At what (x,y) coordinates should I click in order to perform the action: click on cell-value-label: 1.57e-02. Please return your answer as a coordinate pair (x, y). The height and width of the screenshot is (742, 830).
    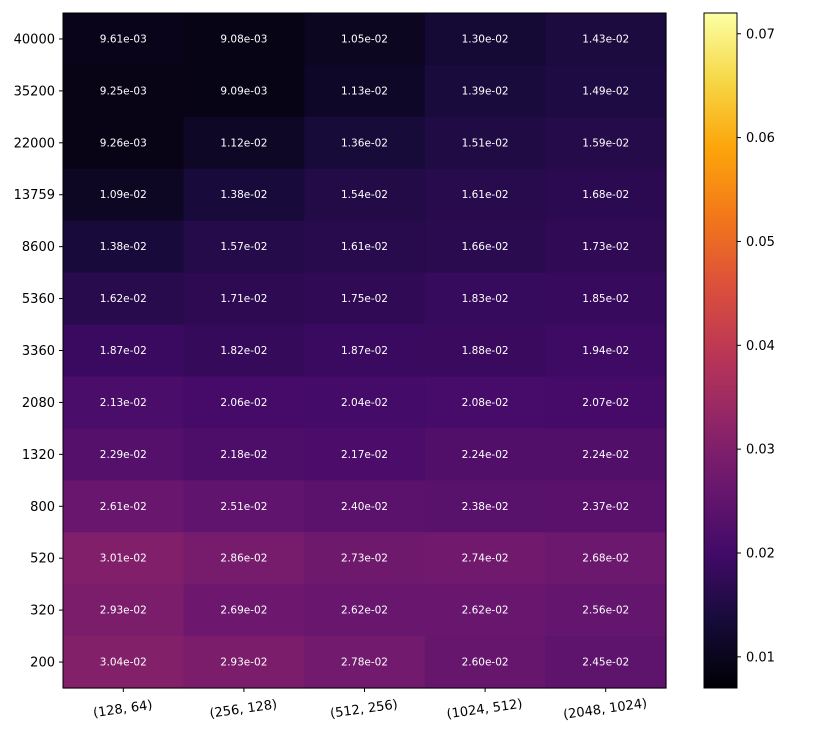
    Looking at the image, I should click on (243, 247).